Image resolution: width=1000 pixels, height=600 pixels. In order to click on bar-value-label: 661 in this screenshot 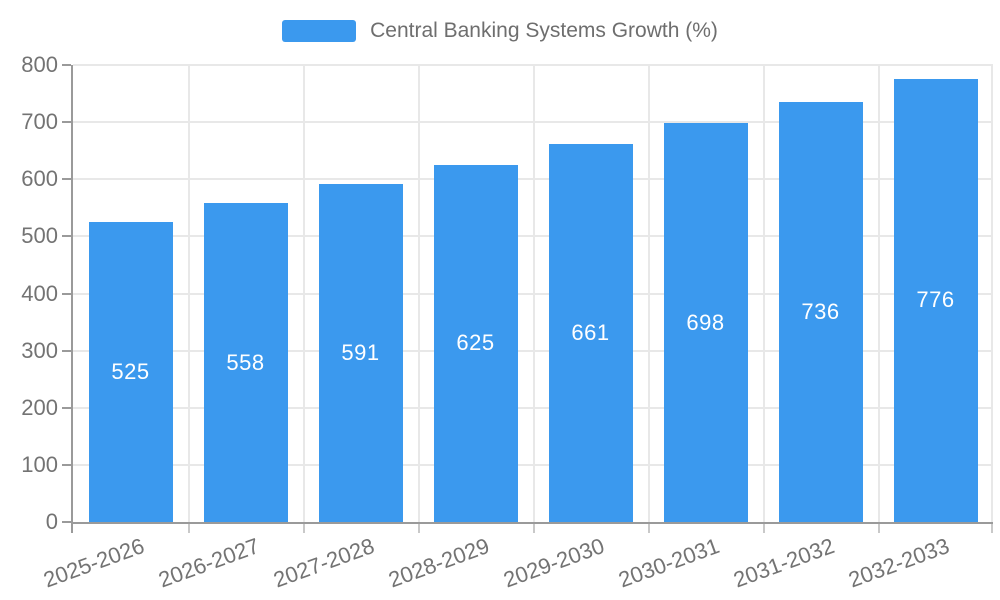, I will do `click(590, 333)`.